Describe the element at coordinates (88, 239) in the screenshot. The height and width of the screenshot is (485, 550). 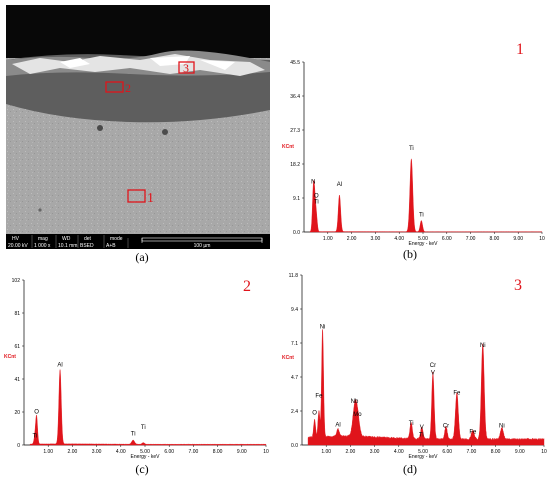
I see `sem-info-header: det` at that location.